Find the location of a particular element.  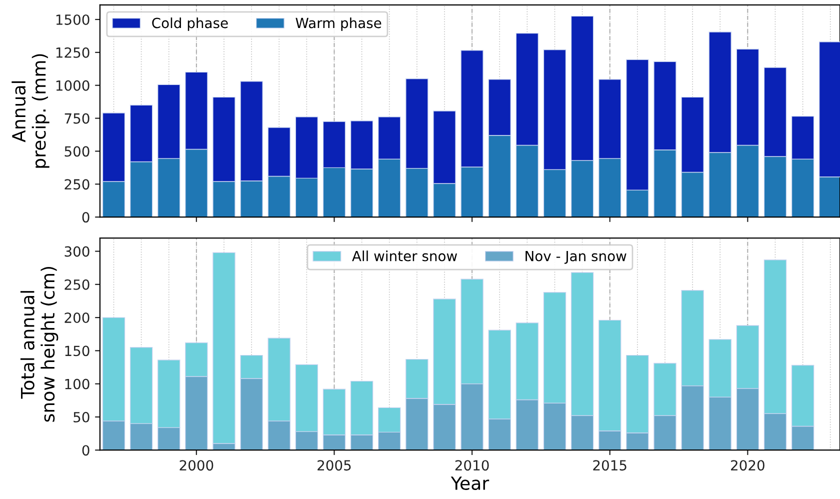

x-tick-label: 2010 is located at coordinates (472, 465).